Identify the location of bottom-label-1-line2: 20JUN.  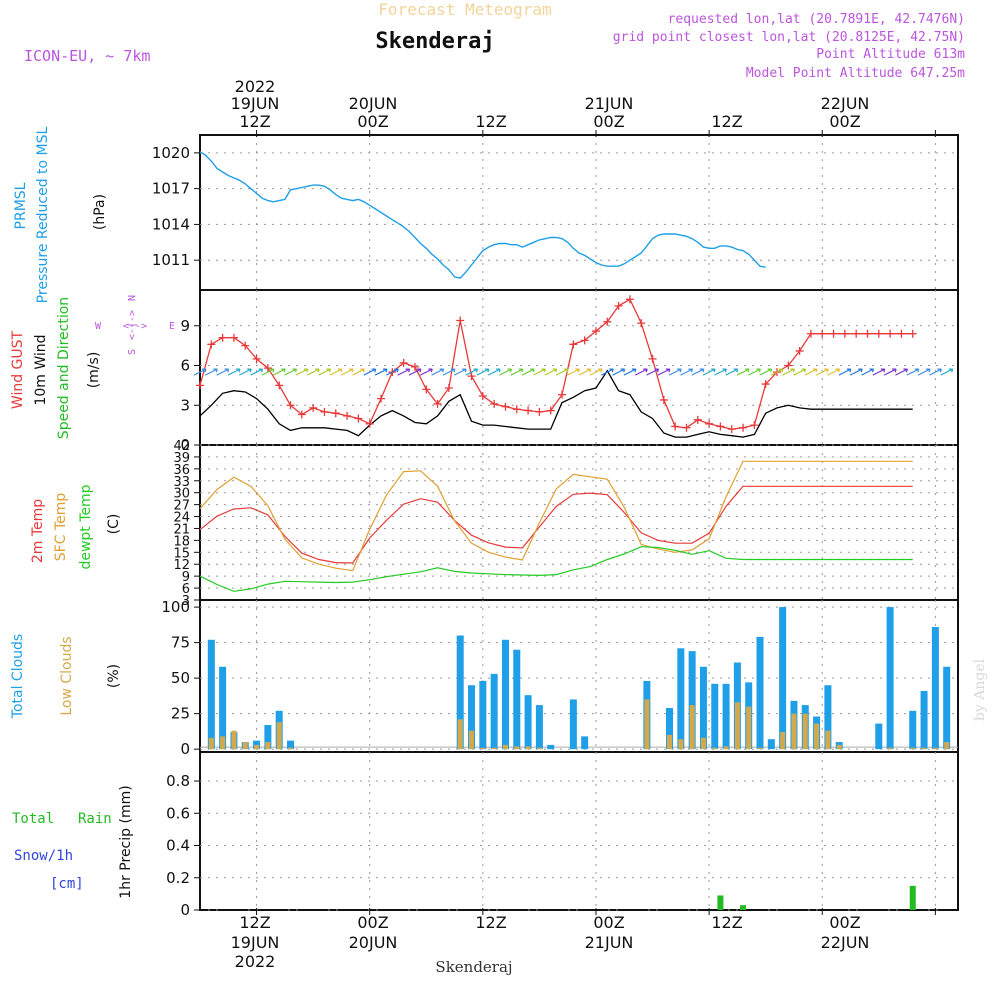
(373, 942).